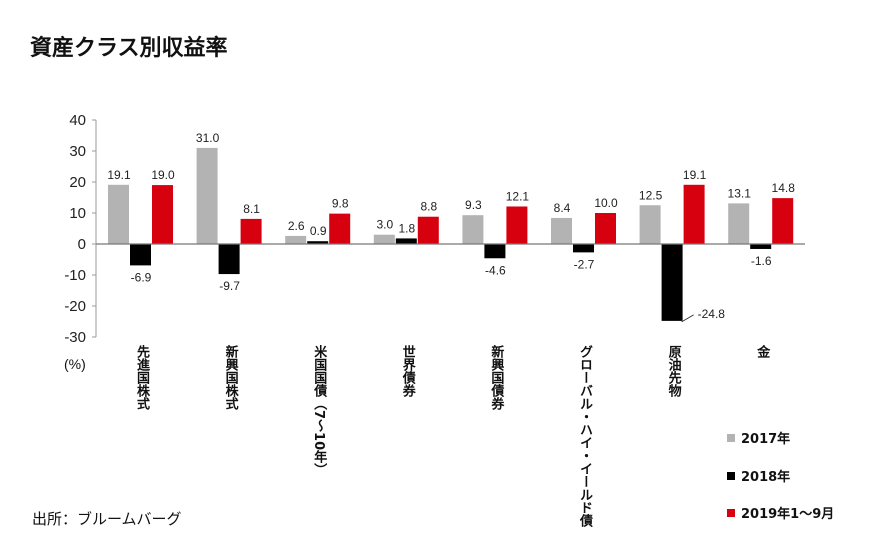 The height and width of the screenshot is (550, 870). What do you see at coordinates (162, 214) in the screenshot?
I see `bar-2019年1～9月-先進国株式` at bounding box center [162, 214].